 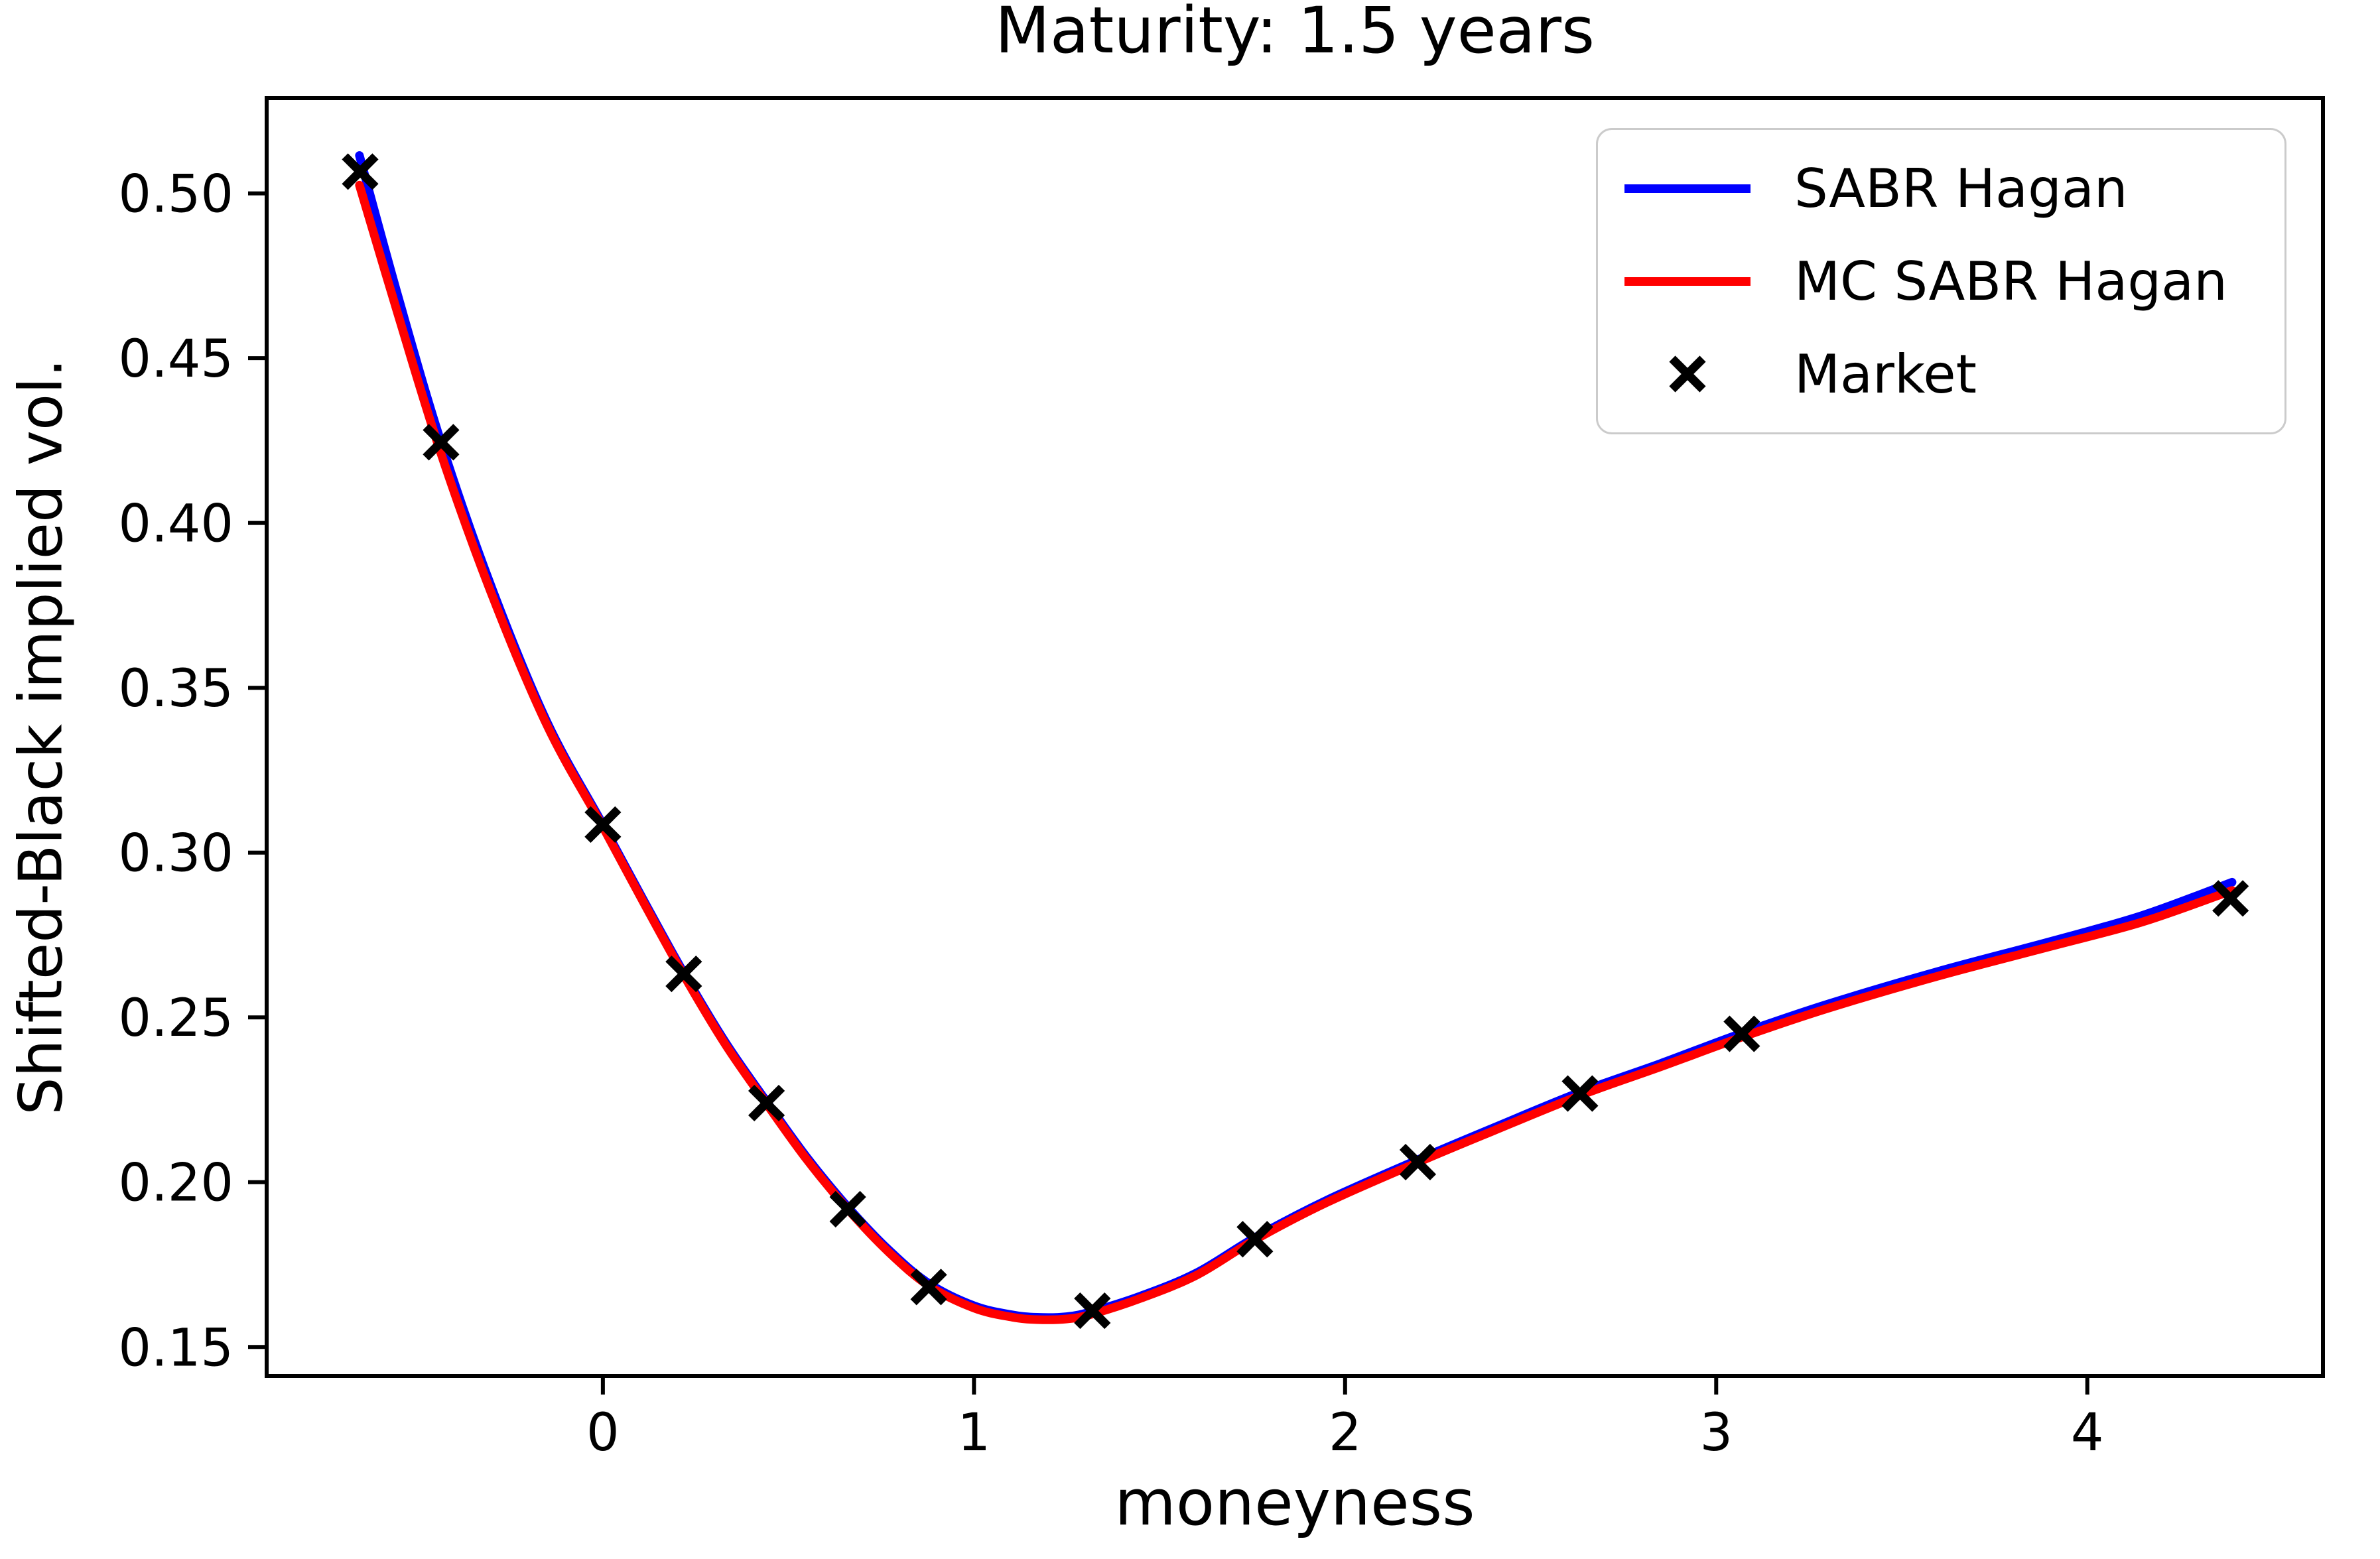 I want to click on sabr-hagan-line-swatch, so click(x=1687, y=188).